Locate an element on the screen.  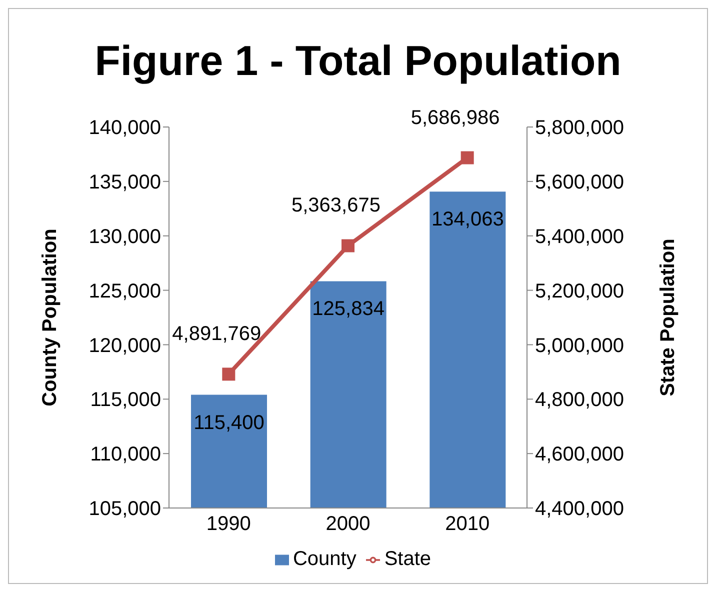
y2-tick-label: 5,800,000 is located at coordinates (579, 128).